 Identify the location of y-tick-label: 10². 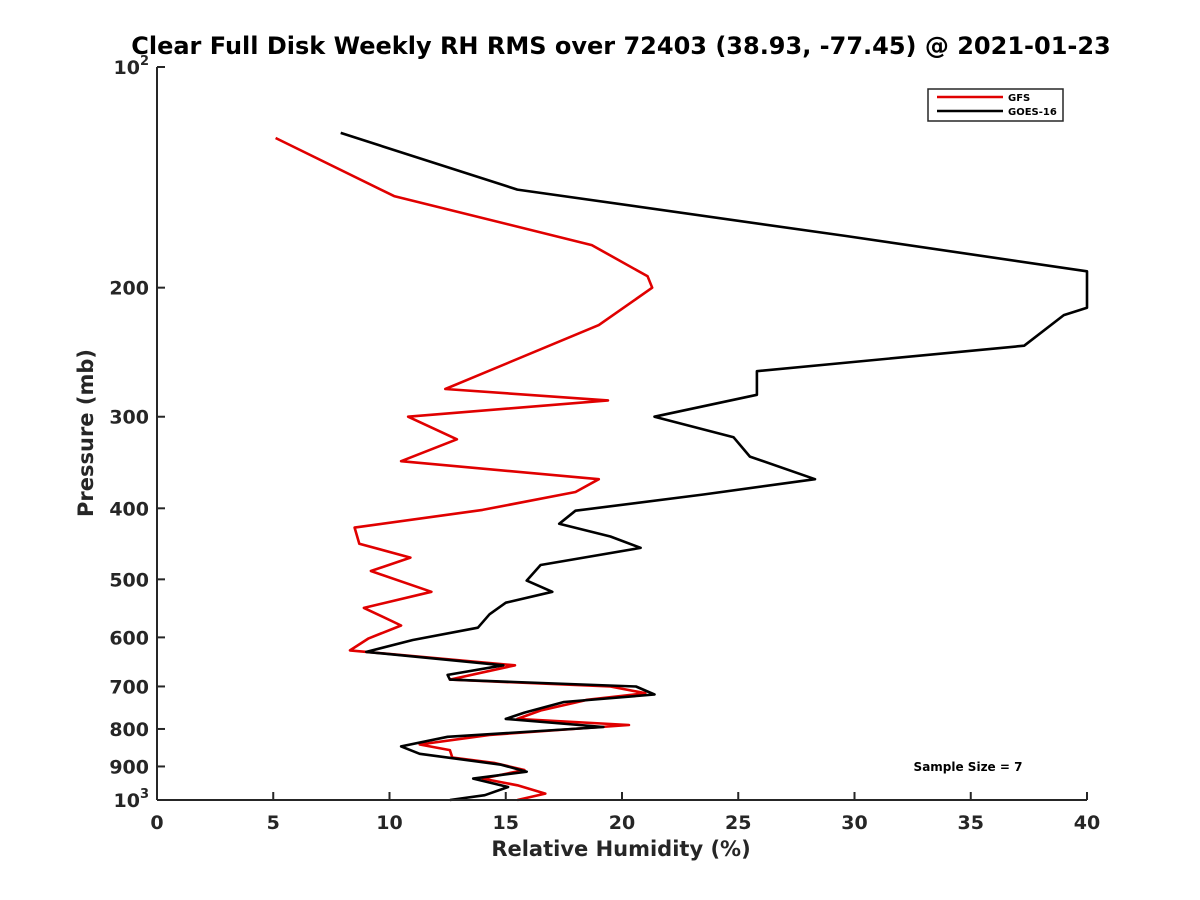
(132, 66).